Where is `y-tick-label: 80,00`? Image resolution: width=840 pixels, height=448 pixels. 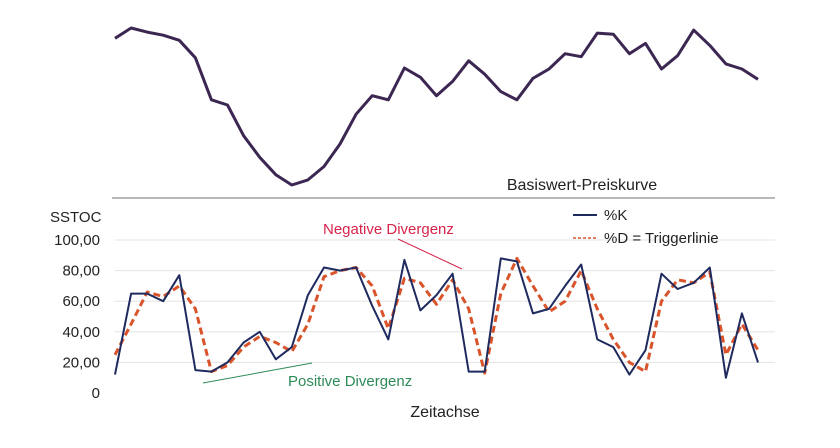 y-tick-label: 80,00 is located at coordinates (81, 271).